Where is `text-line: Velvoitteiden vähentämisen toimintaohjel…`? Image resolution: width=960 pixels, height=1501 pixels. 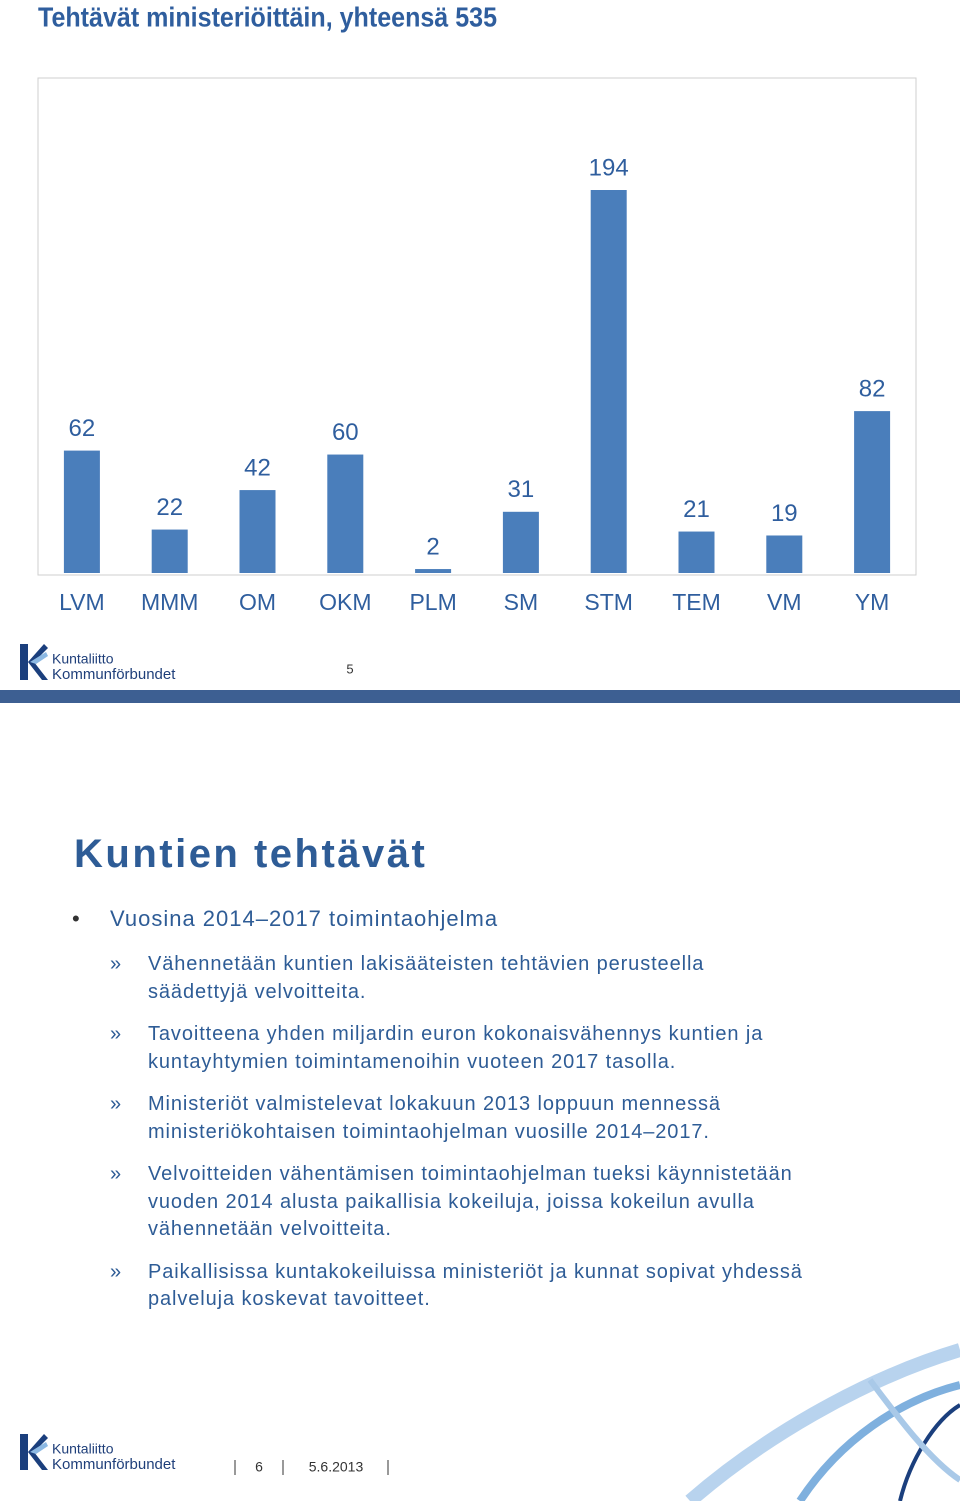
text-line: Velvoitteiden vähentämisen toimintaohjel… is located at coordinates (470, 1174).